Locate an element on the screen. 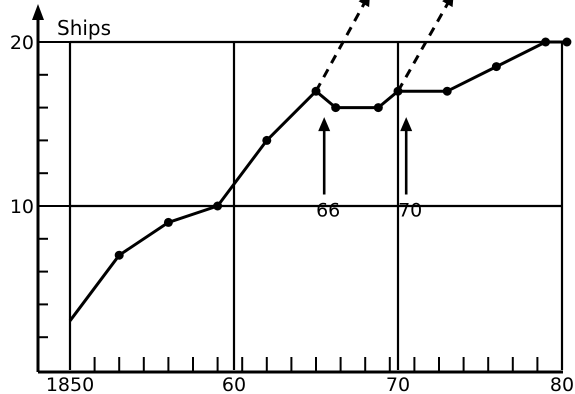  annotations: 66 70 is located at coordinates (369, 169).